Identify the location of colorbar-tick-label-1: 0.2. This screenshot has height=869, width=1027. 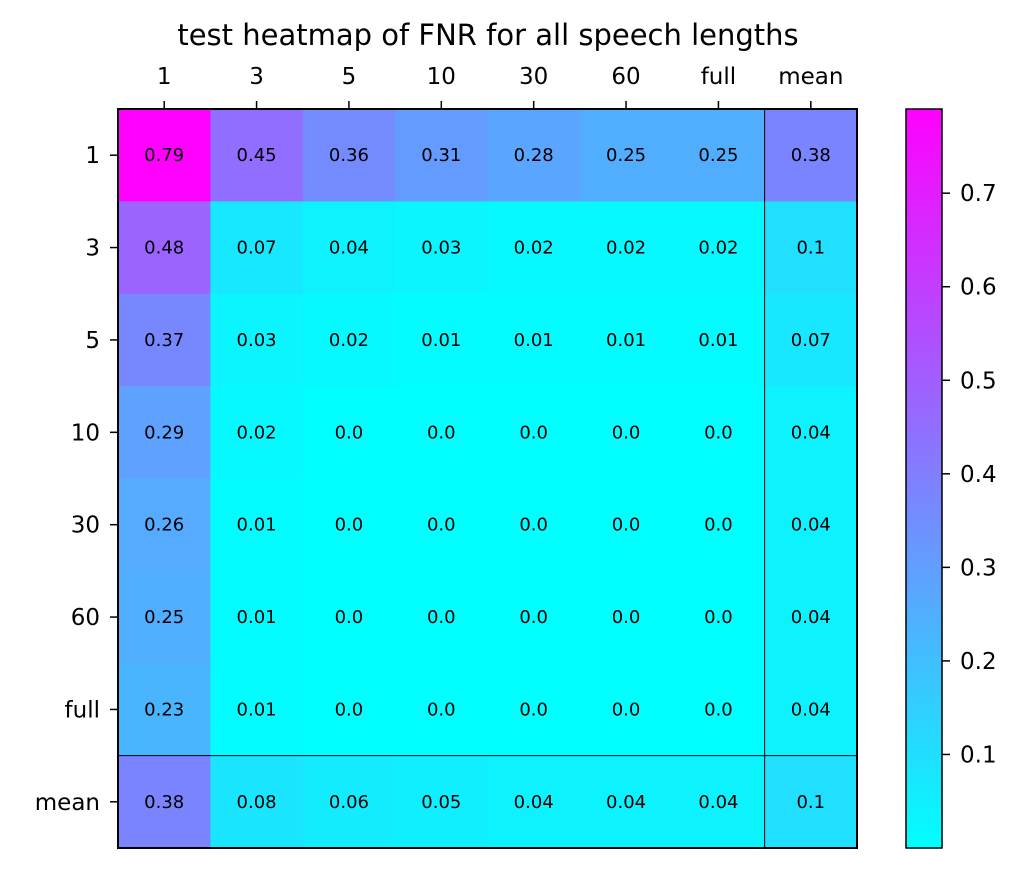
(978, 662).